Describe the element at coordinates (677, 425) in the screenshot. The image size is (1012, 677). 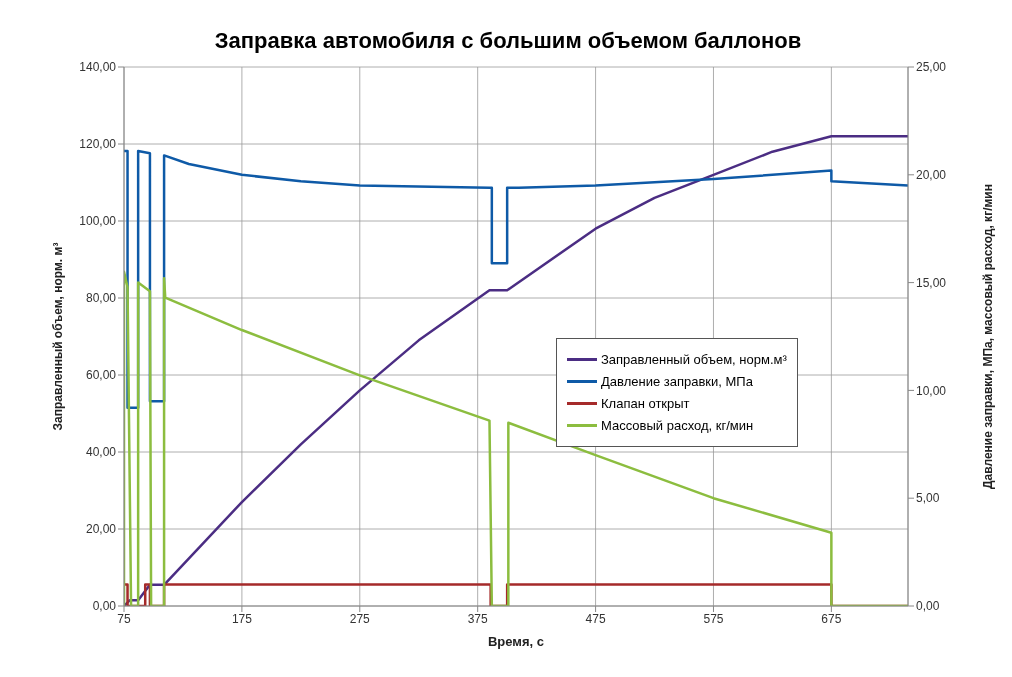
I see `legend-label: Массовый расход, кг/мин` at that location.